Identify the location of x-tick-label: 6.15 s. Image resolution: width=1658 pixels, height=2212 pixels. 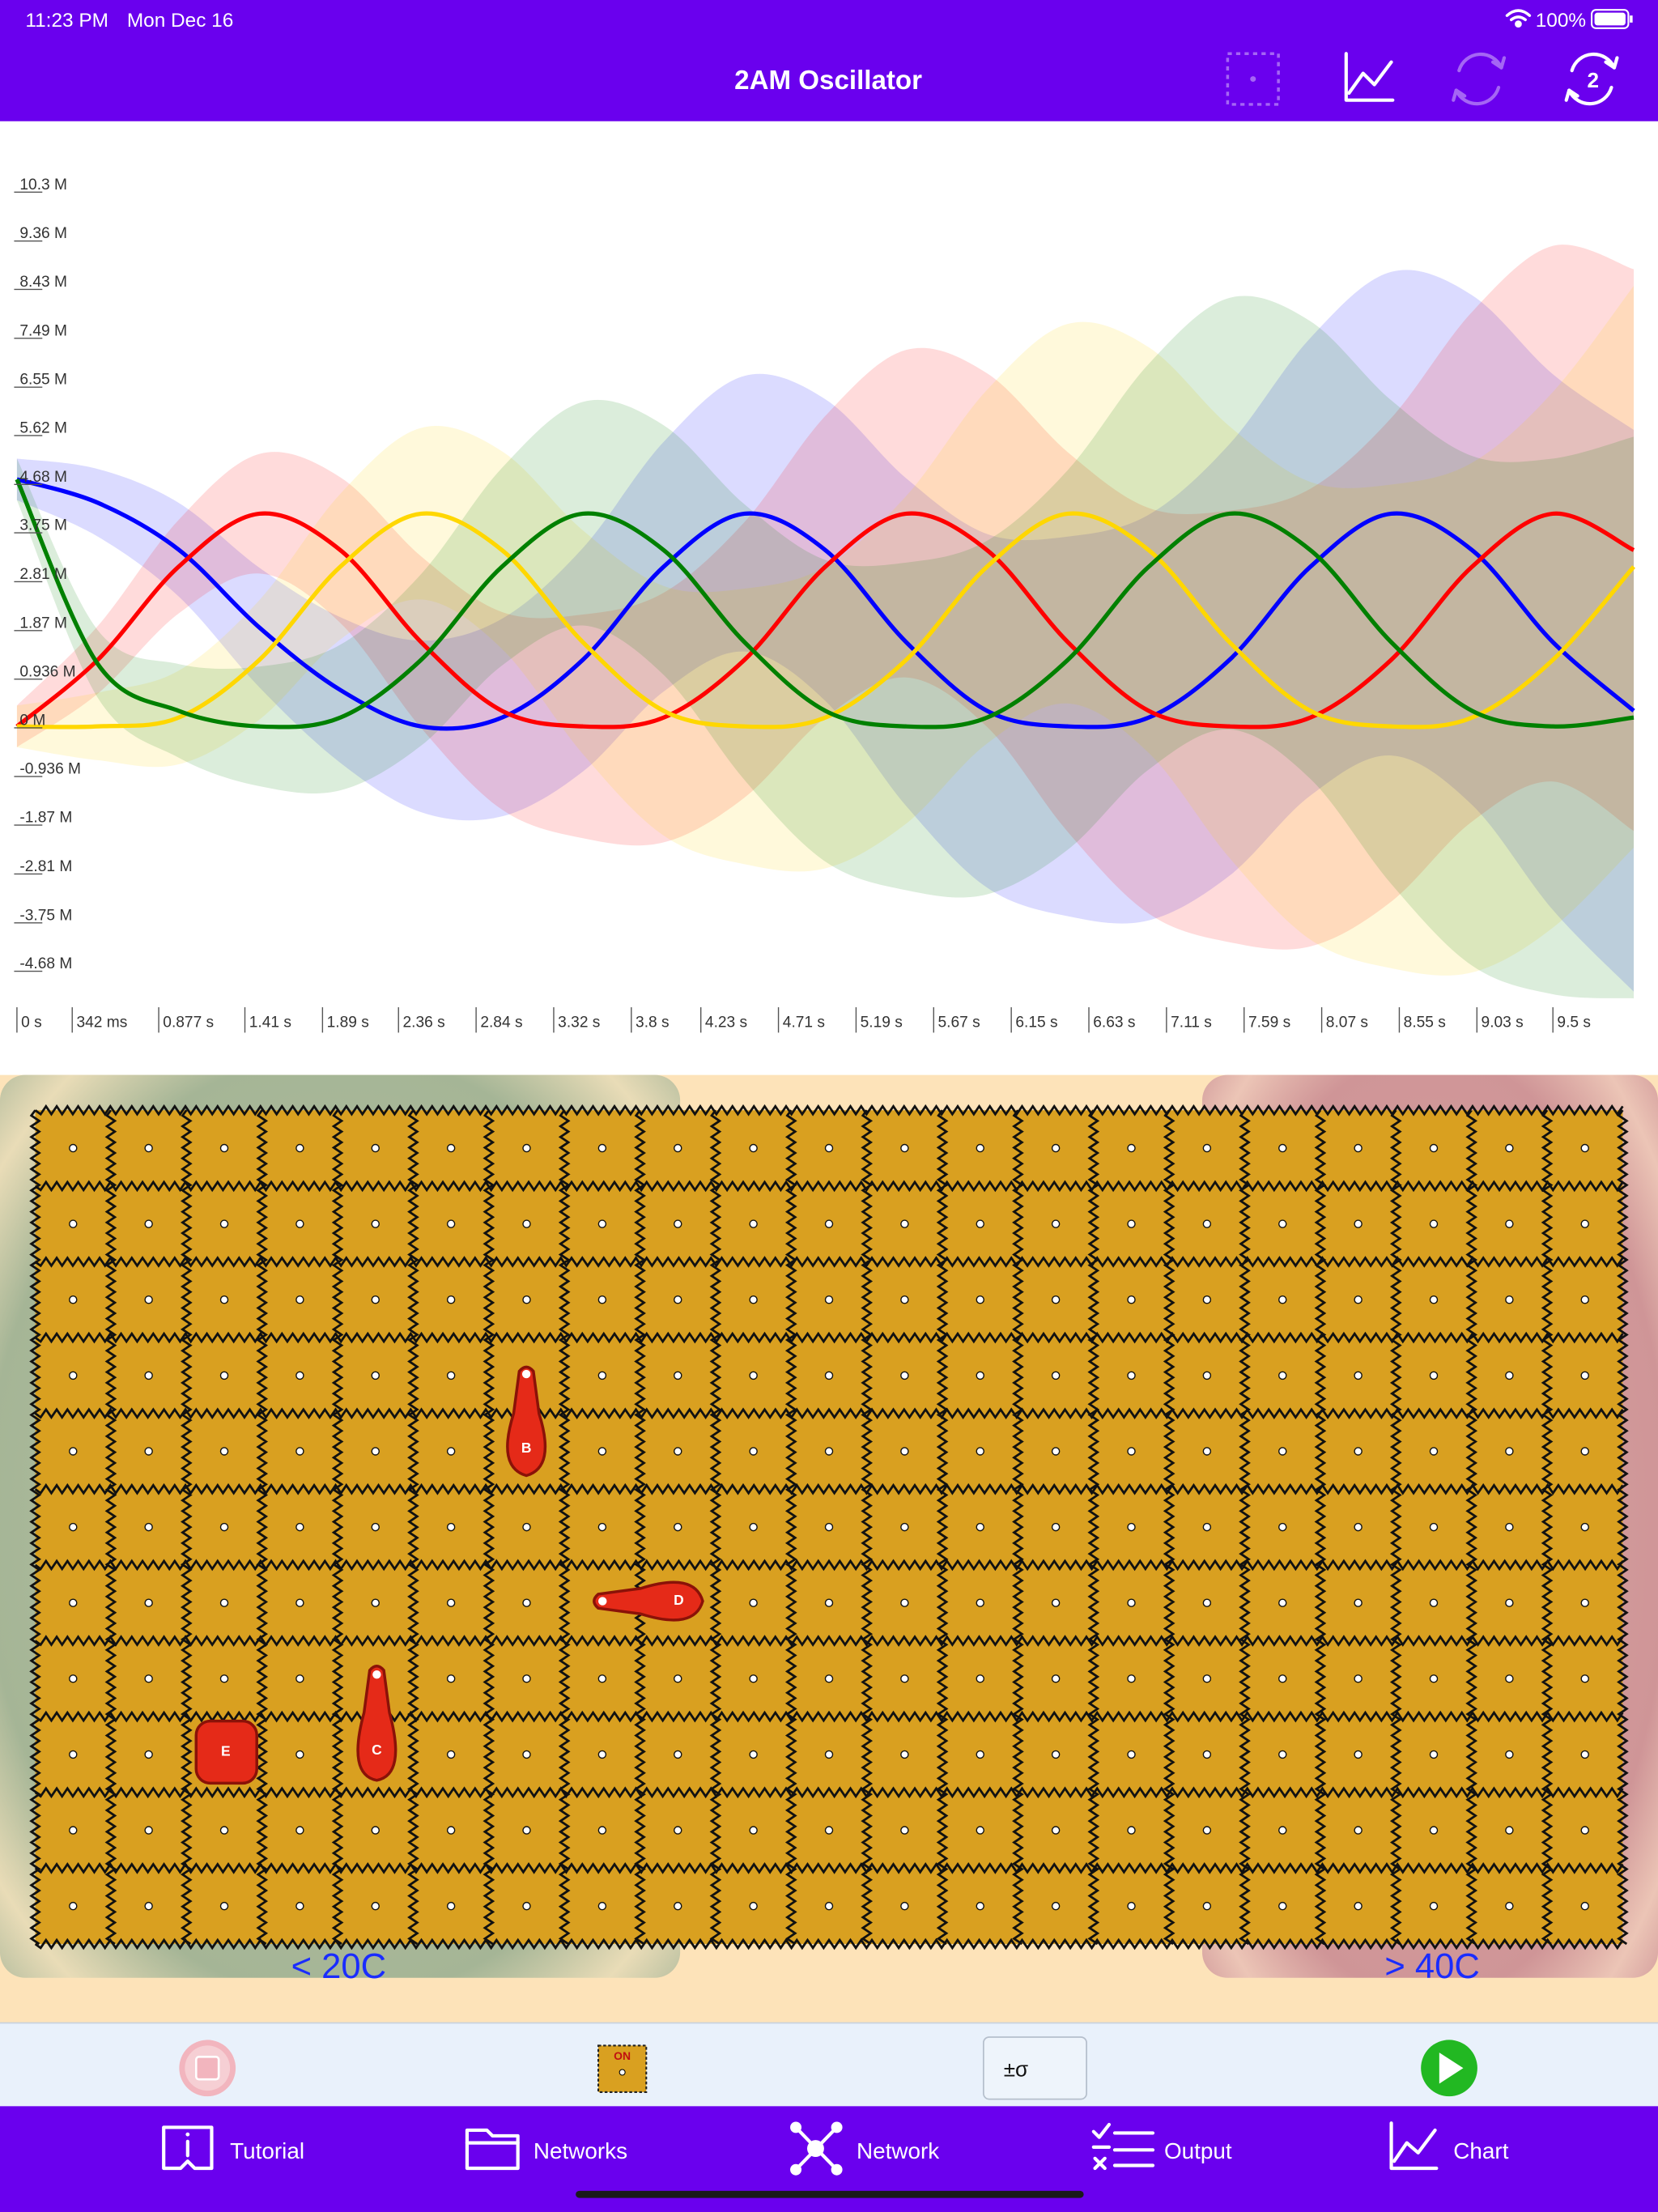
(1036, 1023).